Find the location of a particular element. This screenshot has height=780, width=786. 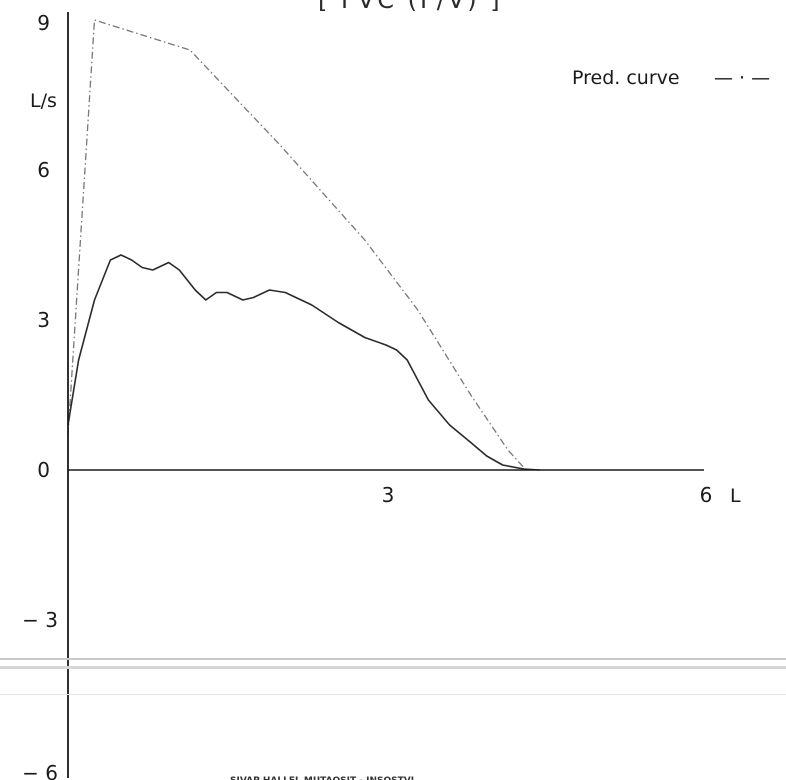

x-tick-label: 3 is located at coordinates (388, 495).